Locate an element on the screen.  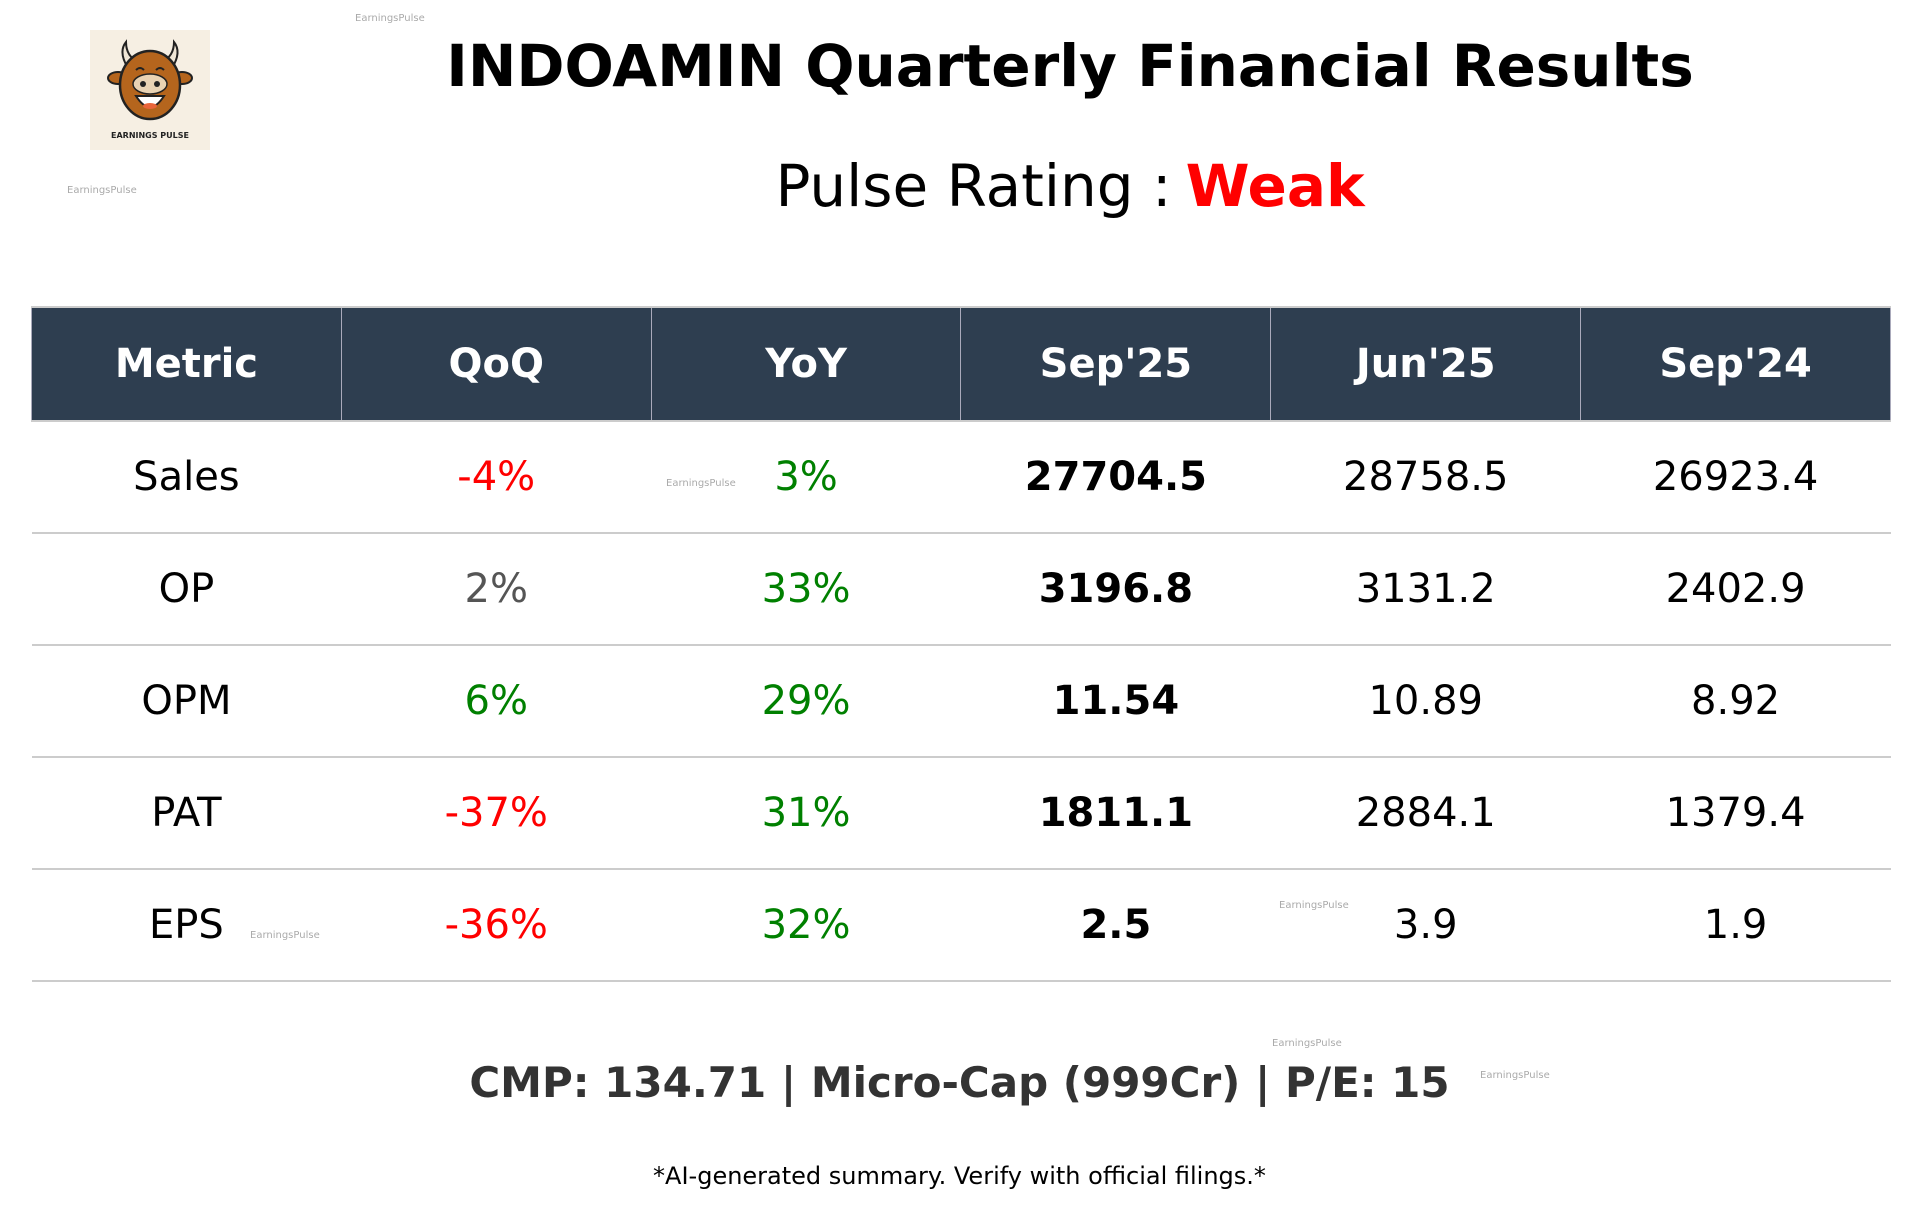
earnings-pulse-logo: EARNINGS PULSE is located at coordinates (150, 90).